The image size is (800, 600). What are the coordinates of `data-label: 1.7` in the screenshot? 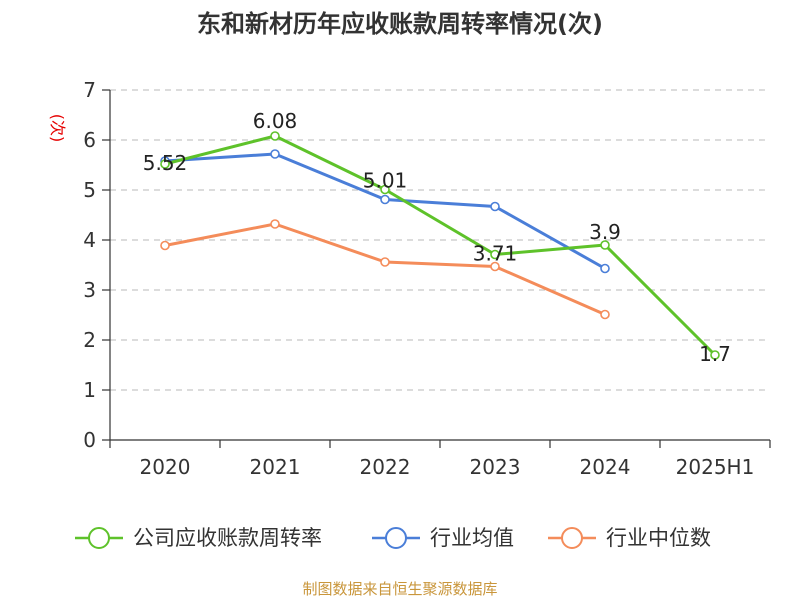 It's located at (715, 354).